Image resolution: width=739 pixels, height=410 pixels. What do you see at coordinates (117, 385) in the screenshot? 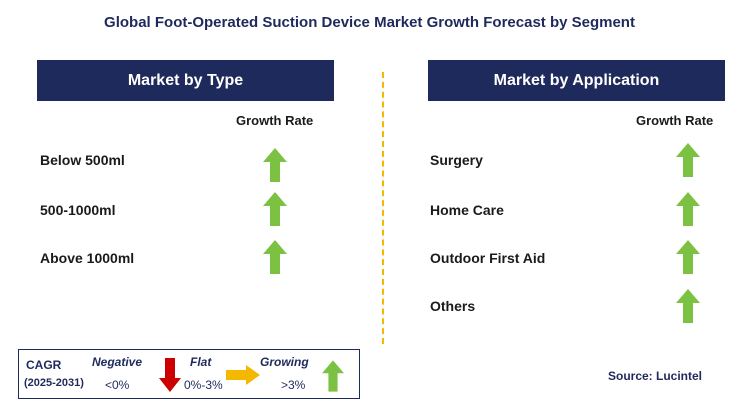
I see `legend-negative-value: <0%` at bounding box center [117, 385].